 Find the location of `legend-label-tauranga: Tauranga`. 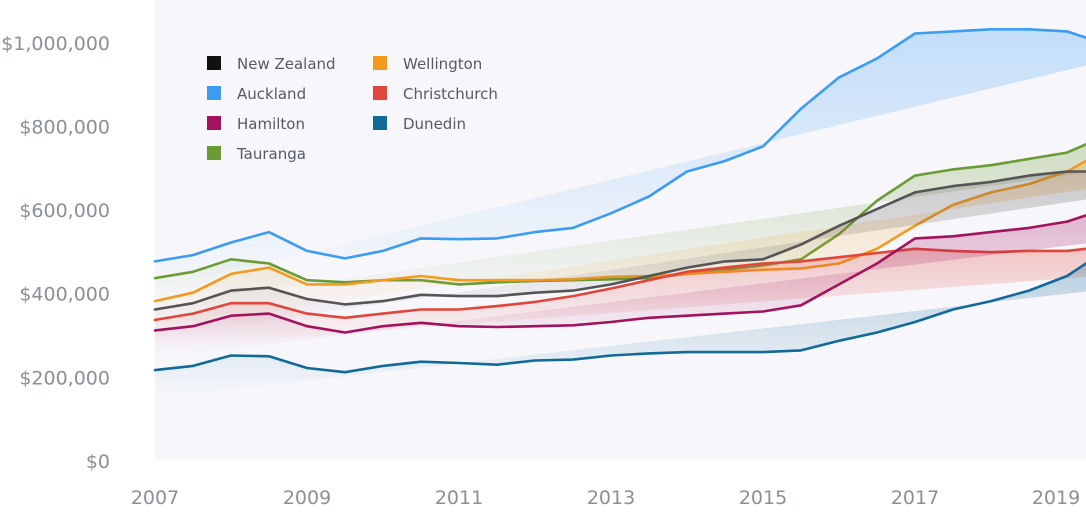

legend-label-tauranga: Tauranga is located at coordinates (271, 154).